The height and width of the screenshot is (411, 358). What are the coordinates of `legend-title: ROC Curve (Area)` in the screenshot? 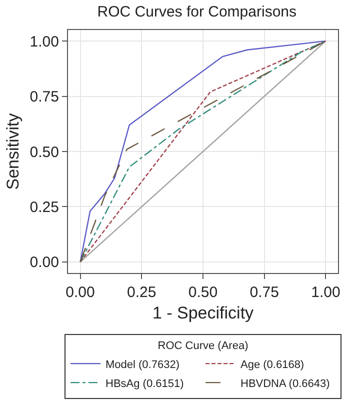 It's located at (203, 346).